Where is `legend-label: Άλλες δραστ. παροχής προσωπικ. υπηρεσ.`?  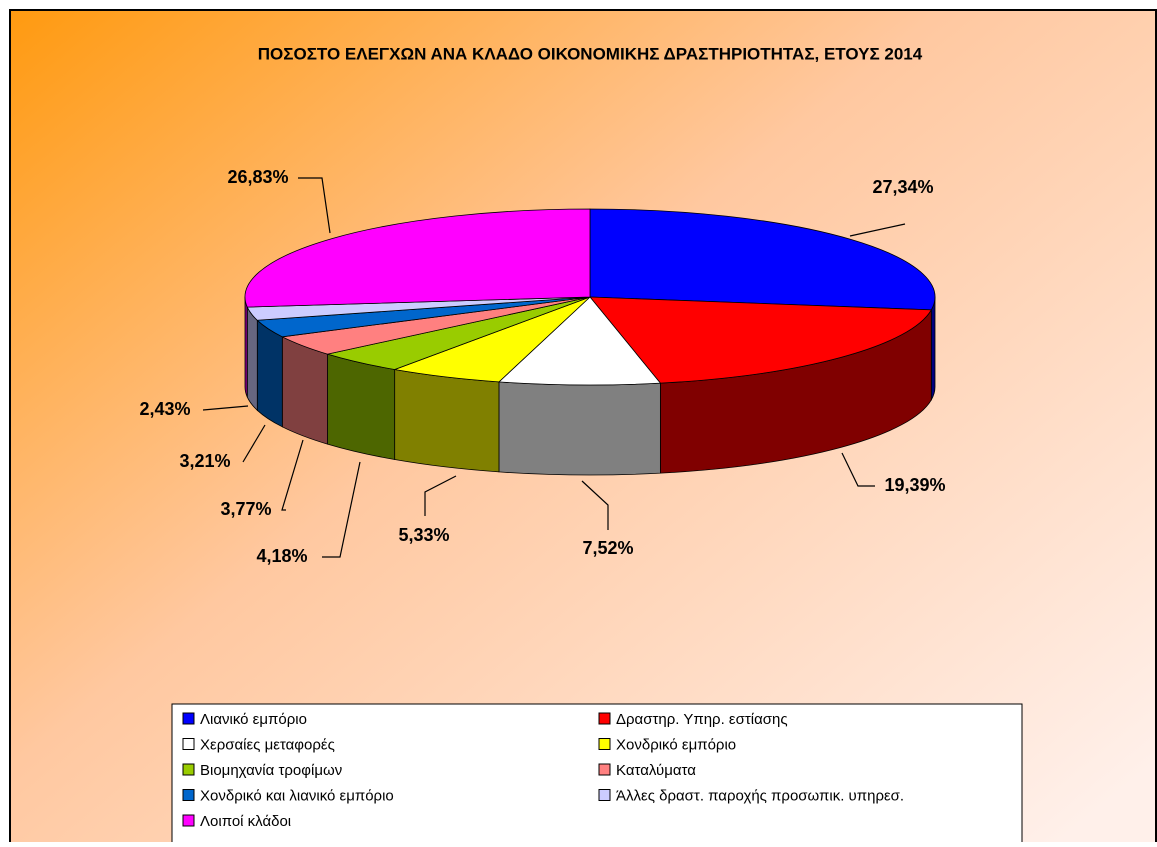 legend-label: Άλλες δραστ. παροχής προσωπικ. υπηρεσ. is located at coordinates (760, 795).